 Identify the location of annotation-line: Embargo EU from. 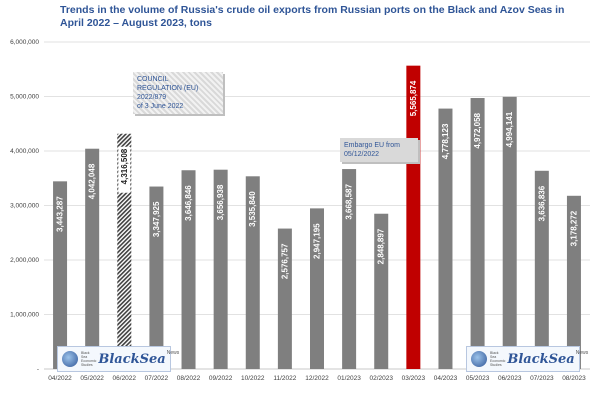
(372, 145).